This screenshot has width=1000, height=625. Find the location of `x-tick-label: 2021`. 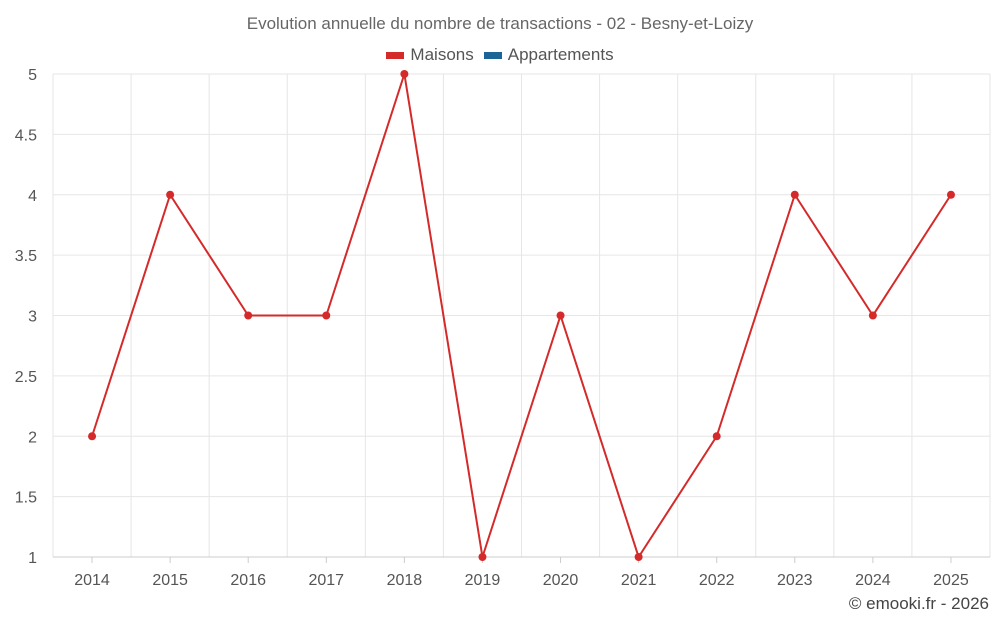

x-tick-label: 2021 is located at coordinates (639, 580).